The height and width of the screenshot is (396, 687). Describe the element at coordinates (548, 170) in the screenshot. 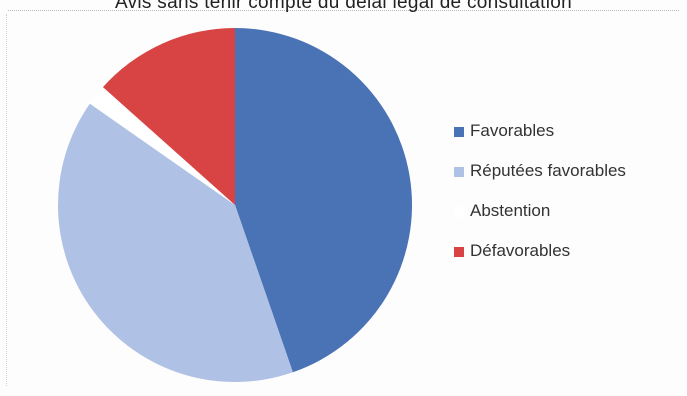

I see `legend-label: Réputées favorables` at that location.